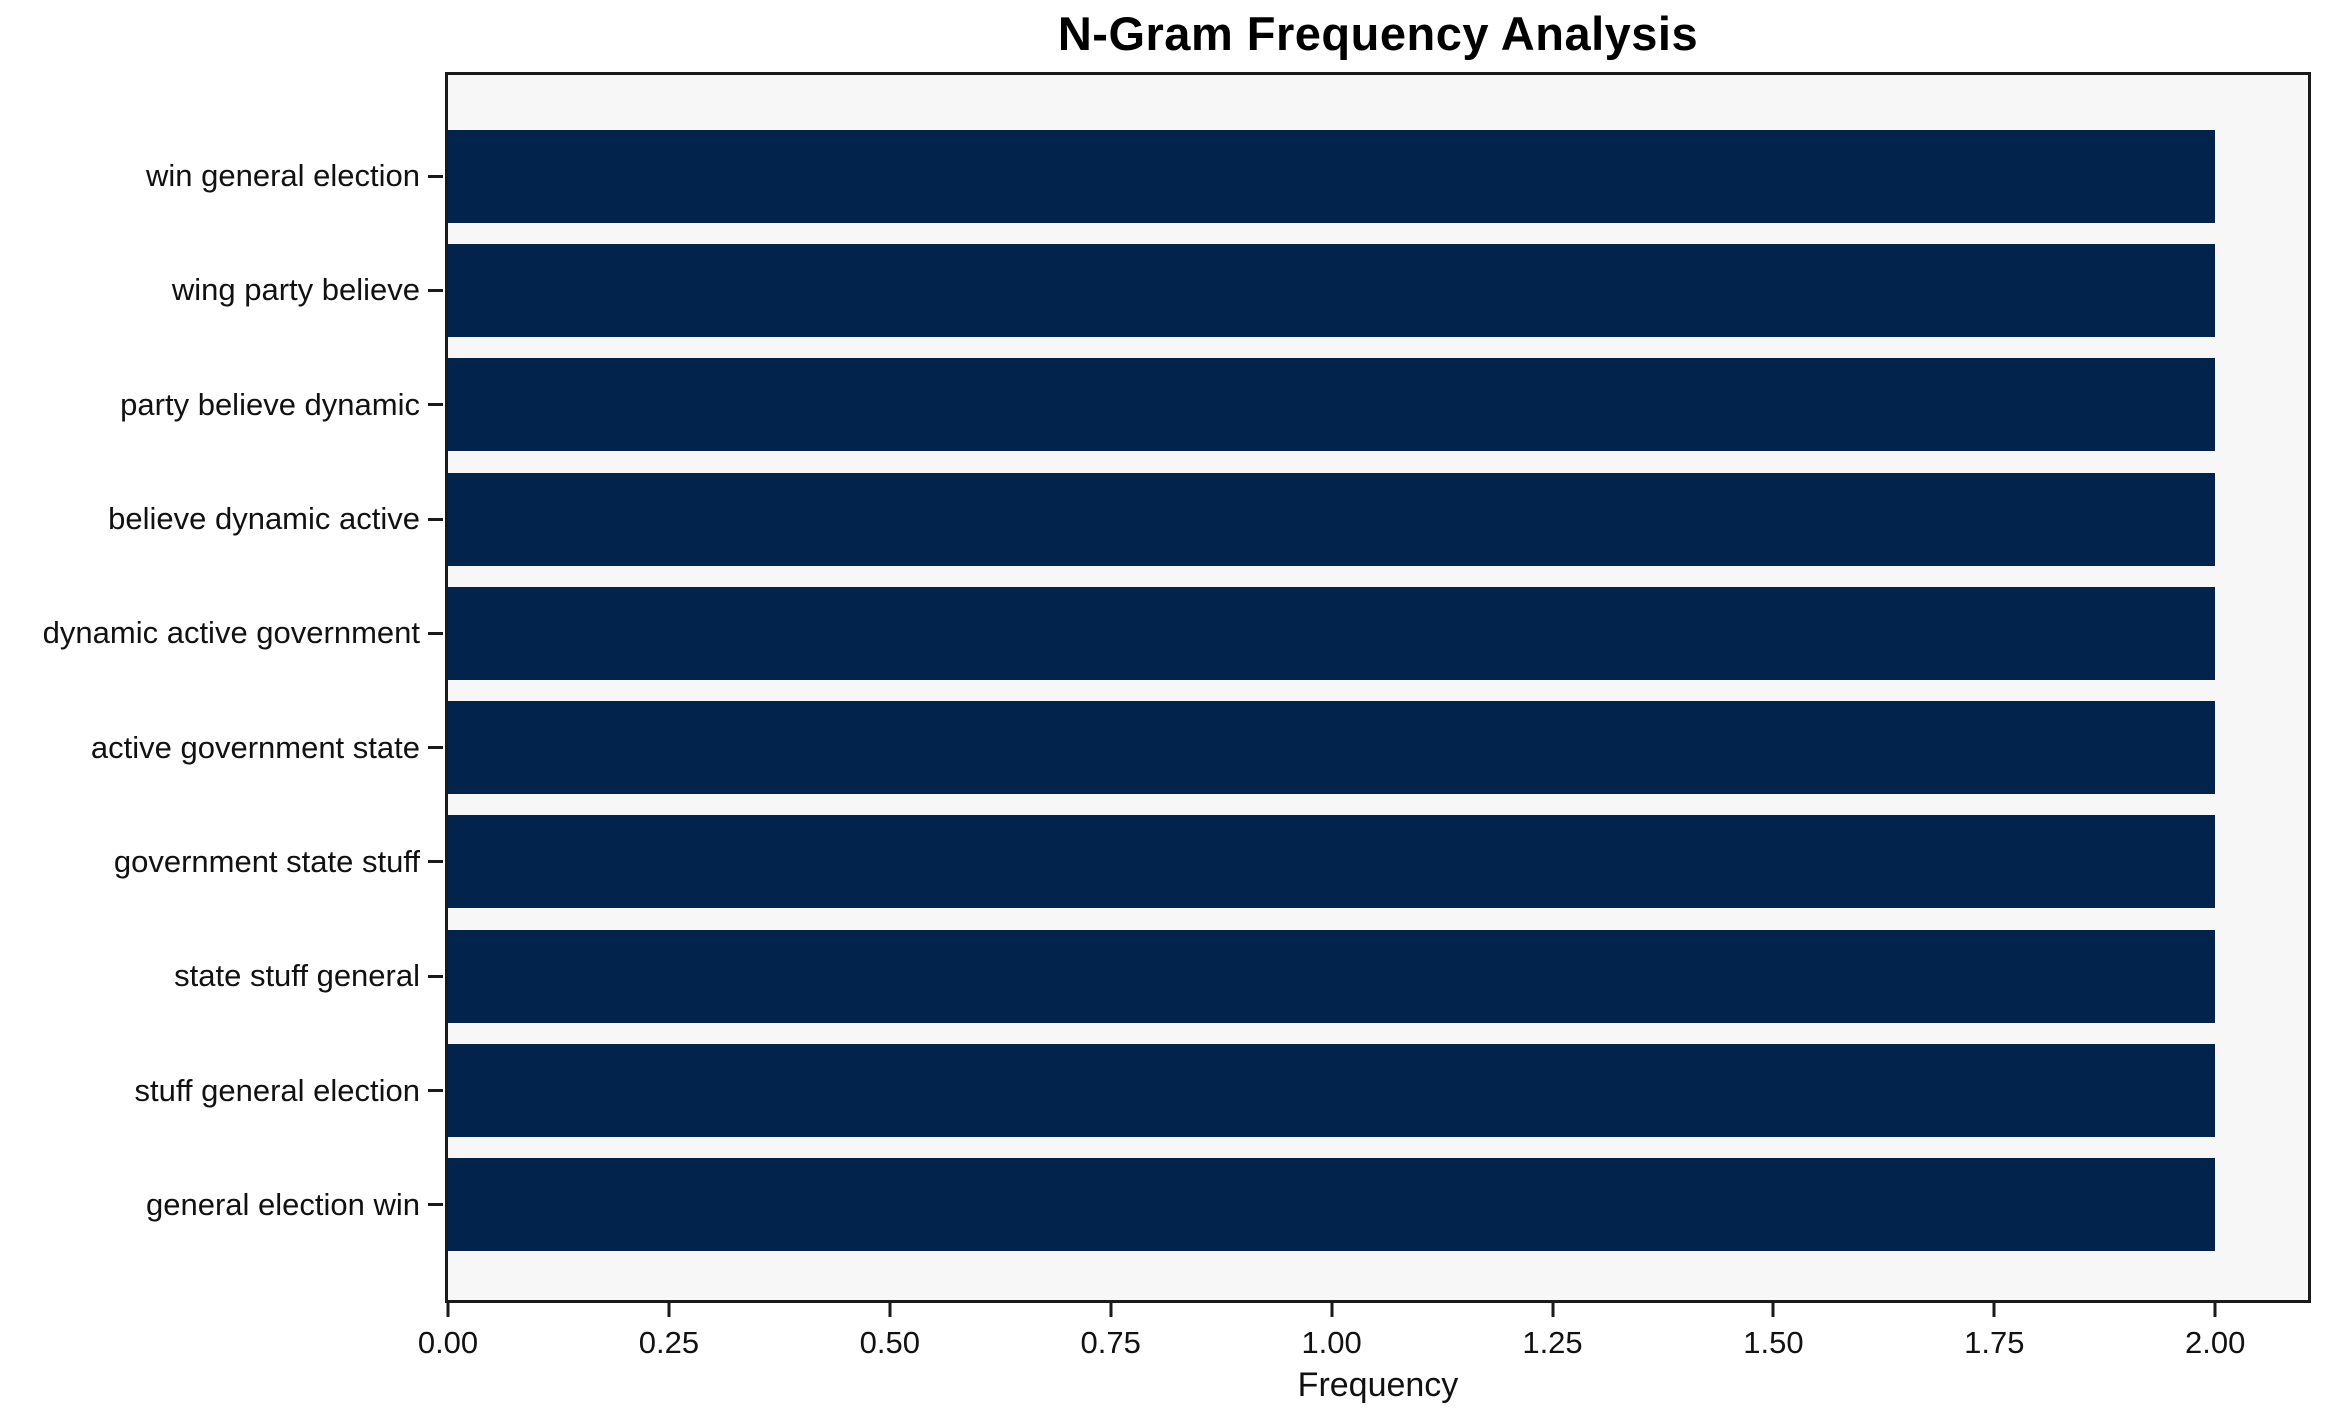  Describe the element at coordinates (1331, 1342) in the screenshot. I see `x-tick-label: 1.00` at that location.